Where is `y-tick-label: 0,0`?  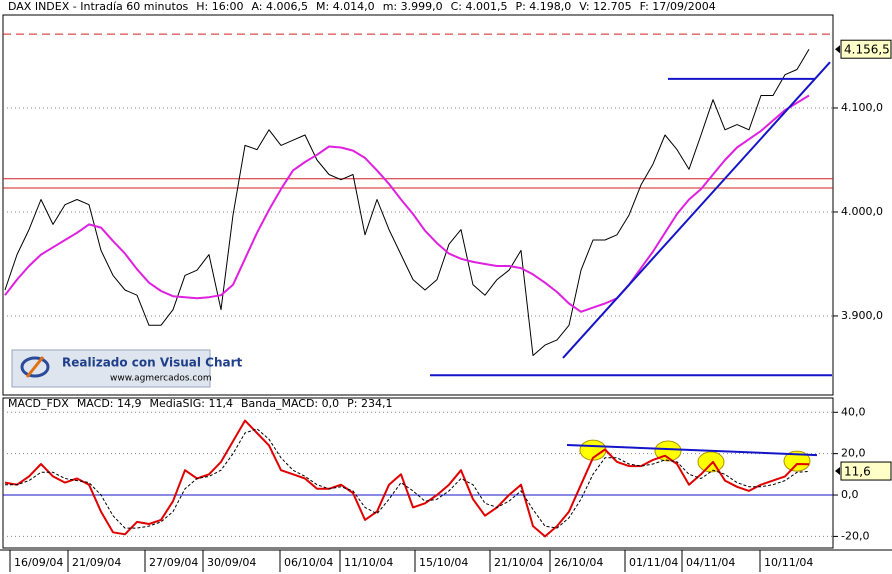
y-tick-label: 0,0 is located at coordinates (850, 494).